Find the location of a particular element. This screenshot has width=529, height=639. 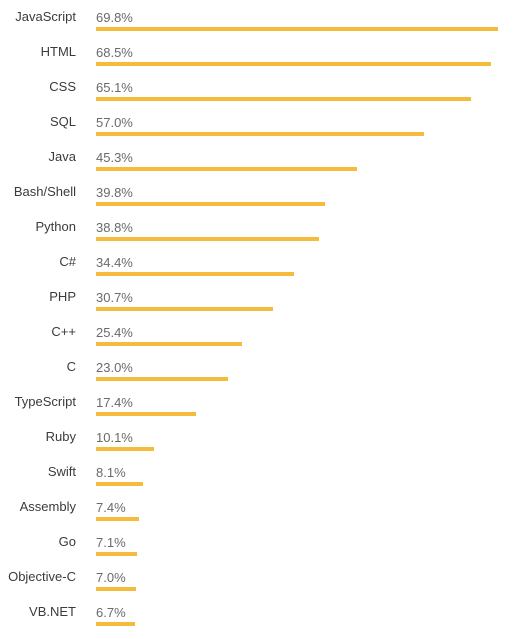

bar-row: Objective-C 7.0% is located at coordinates (264, 584).